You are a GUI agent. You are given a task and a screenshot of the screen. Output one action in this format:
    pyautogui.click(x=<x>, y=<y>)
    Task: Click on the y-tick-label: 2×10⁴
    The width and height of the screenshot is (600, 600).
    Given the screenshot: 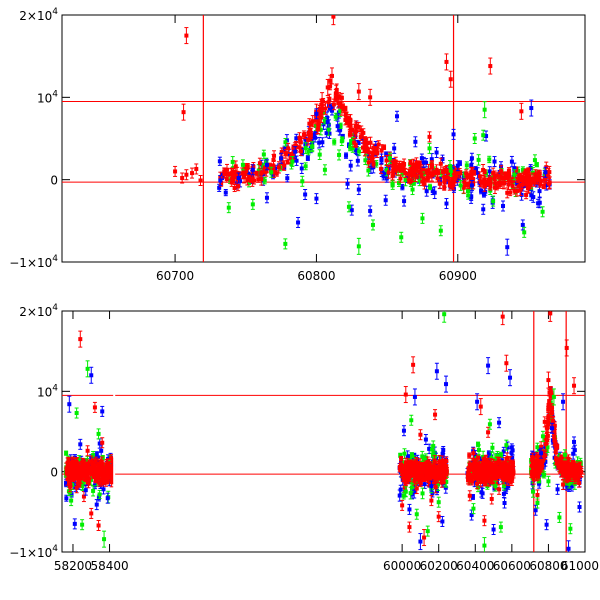 What is the action you would take?
    pyautogui.click(x=38, y=311)
    